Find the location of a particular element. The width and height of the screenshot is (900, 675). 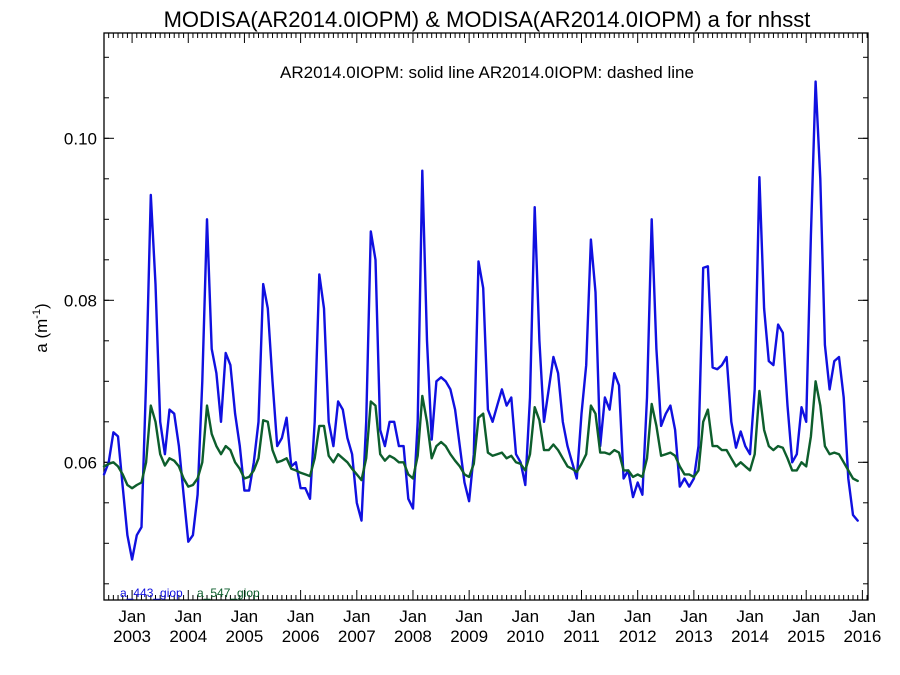

x-tick-year-label: 2010 is located at coordinates (525, 636).